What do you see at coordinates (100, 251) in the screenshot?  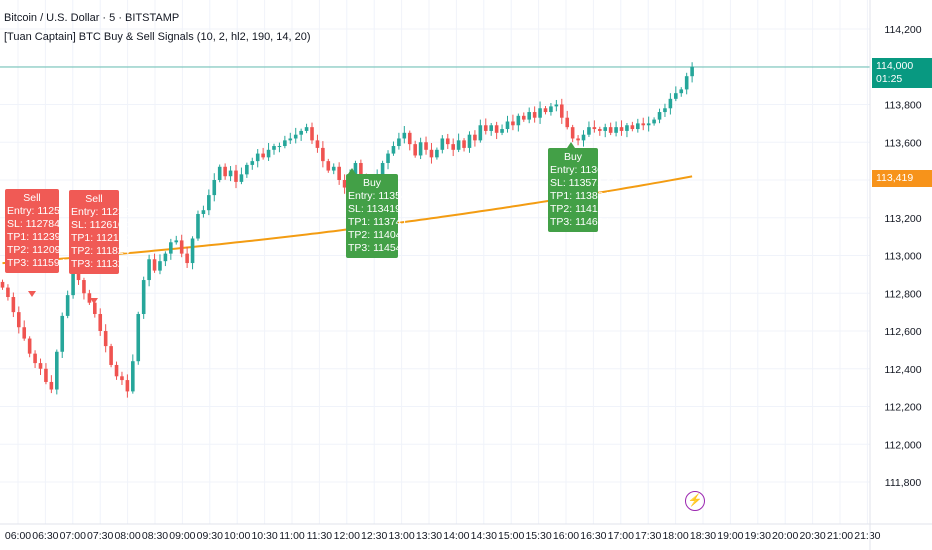 I see `signal-tp2: TP2: 111824` at bounding box center [100, 251].